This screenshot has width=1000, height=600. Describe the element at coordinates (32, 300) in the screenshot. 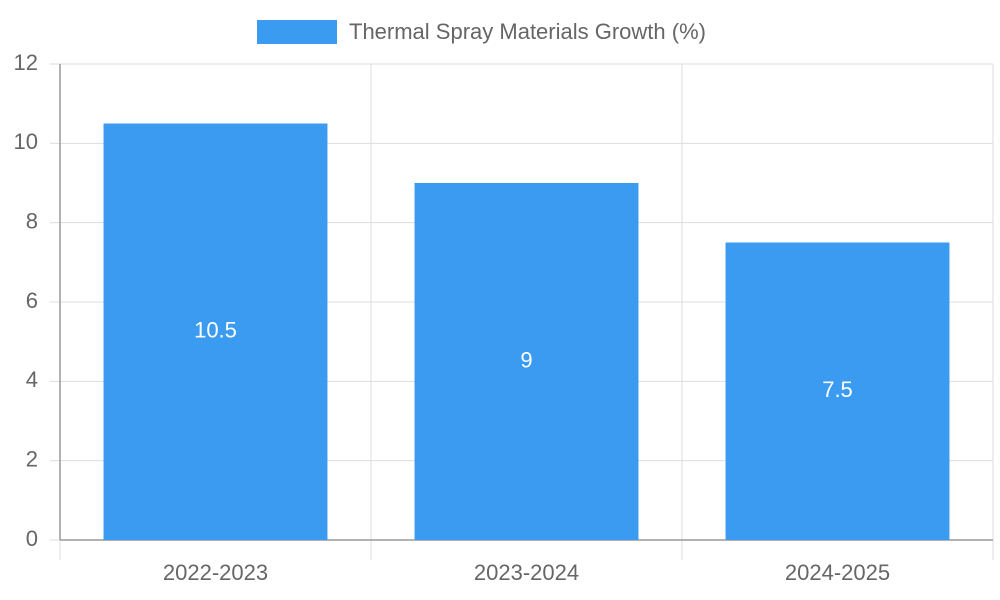

I see `y-tick-label: 6` at that location.